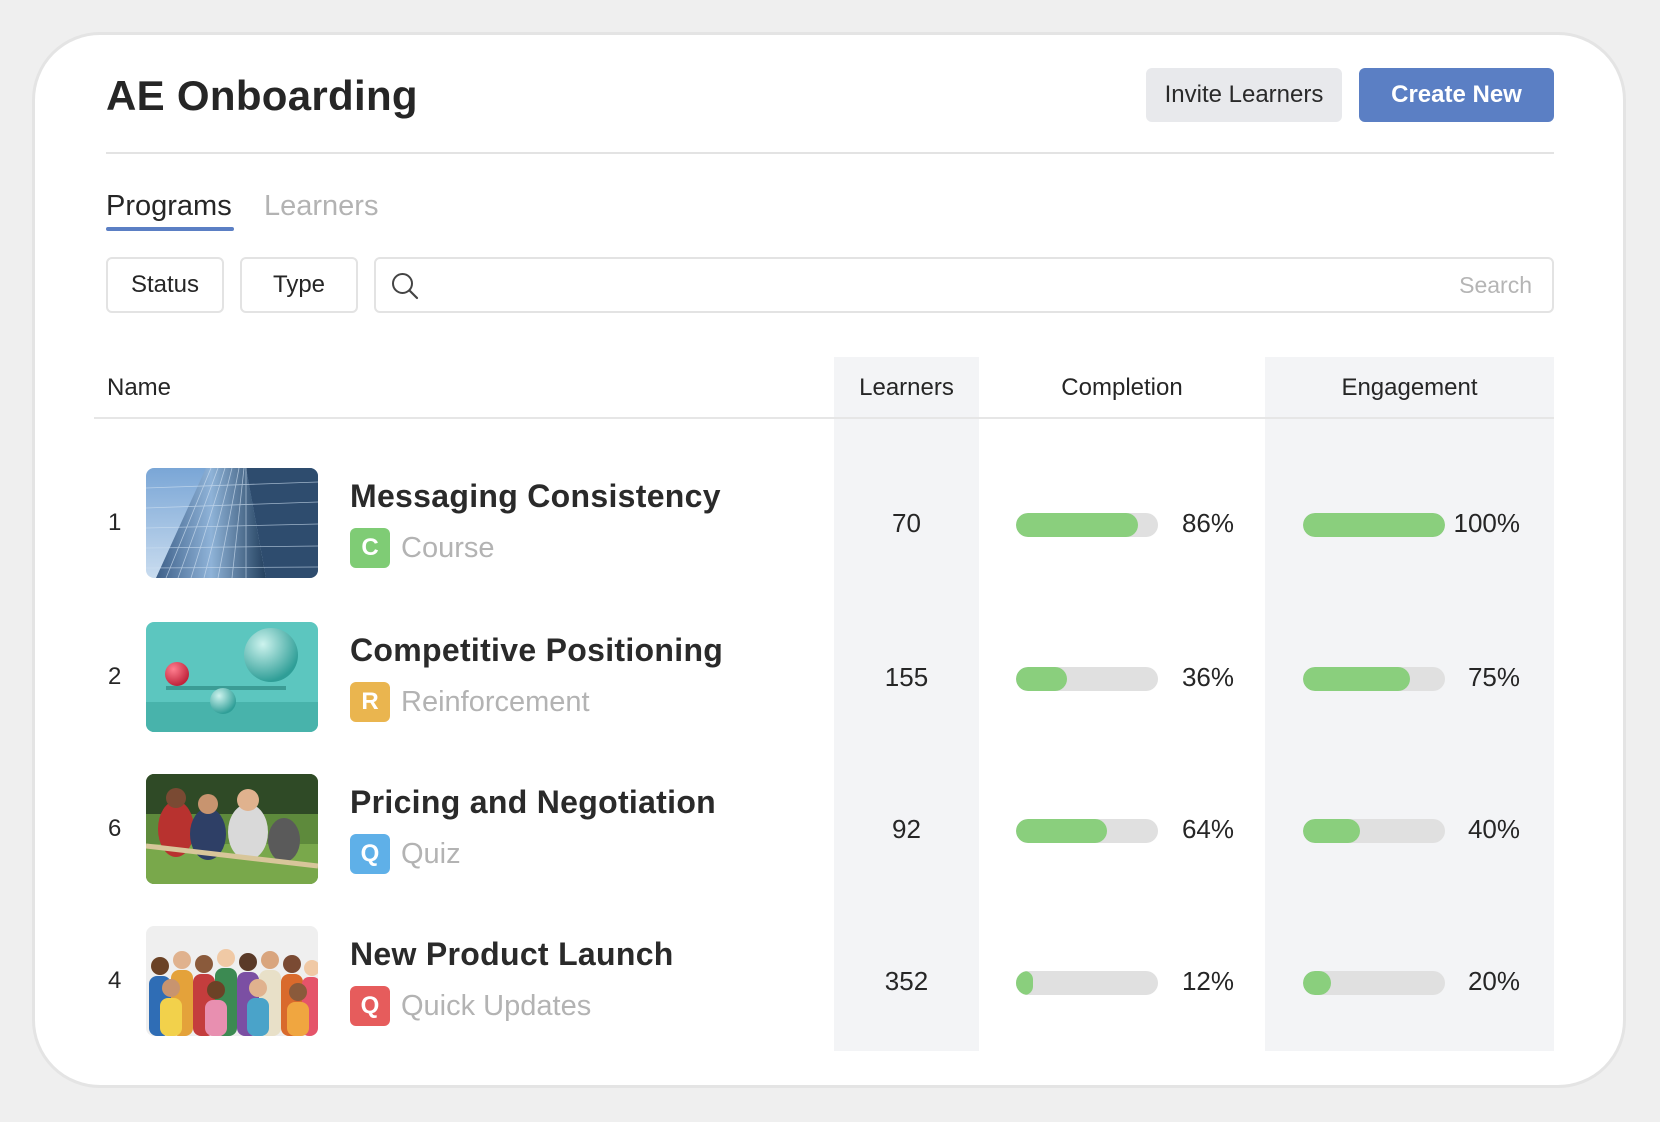 This screenshot has width=1660, height=1122. I want to click on engagement-percent: 20%, so click(1493, 981).